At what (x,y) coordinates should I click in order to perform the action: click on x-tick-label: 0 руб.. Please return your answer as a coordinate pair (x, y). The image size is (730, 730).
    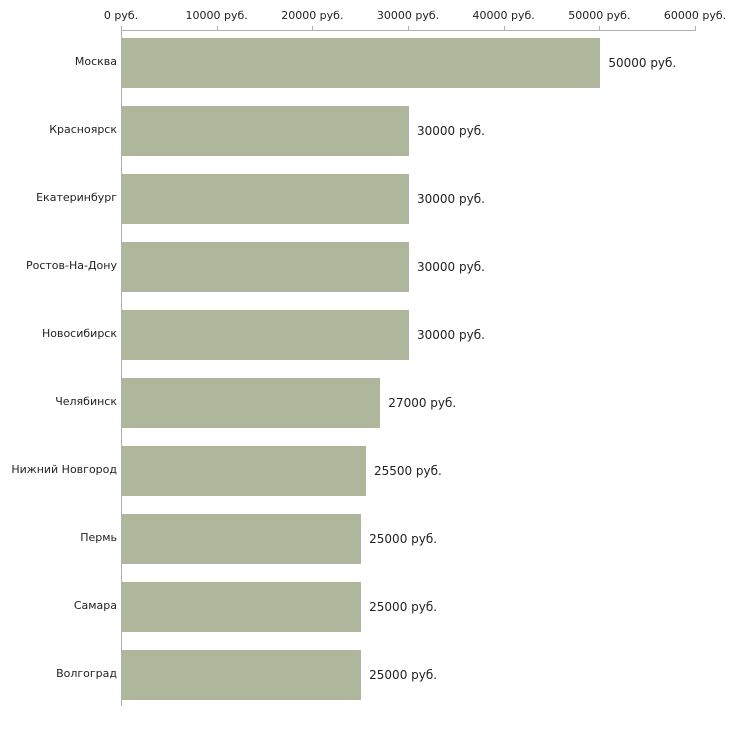
    Looking at the image, I should click on (121, 15).